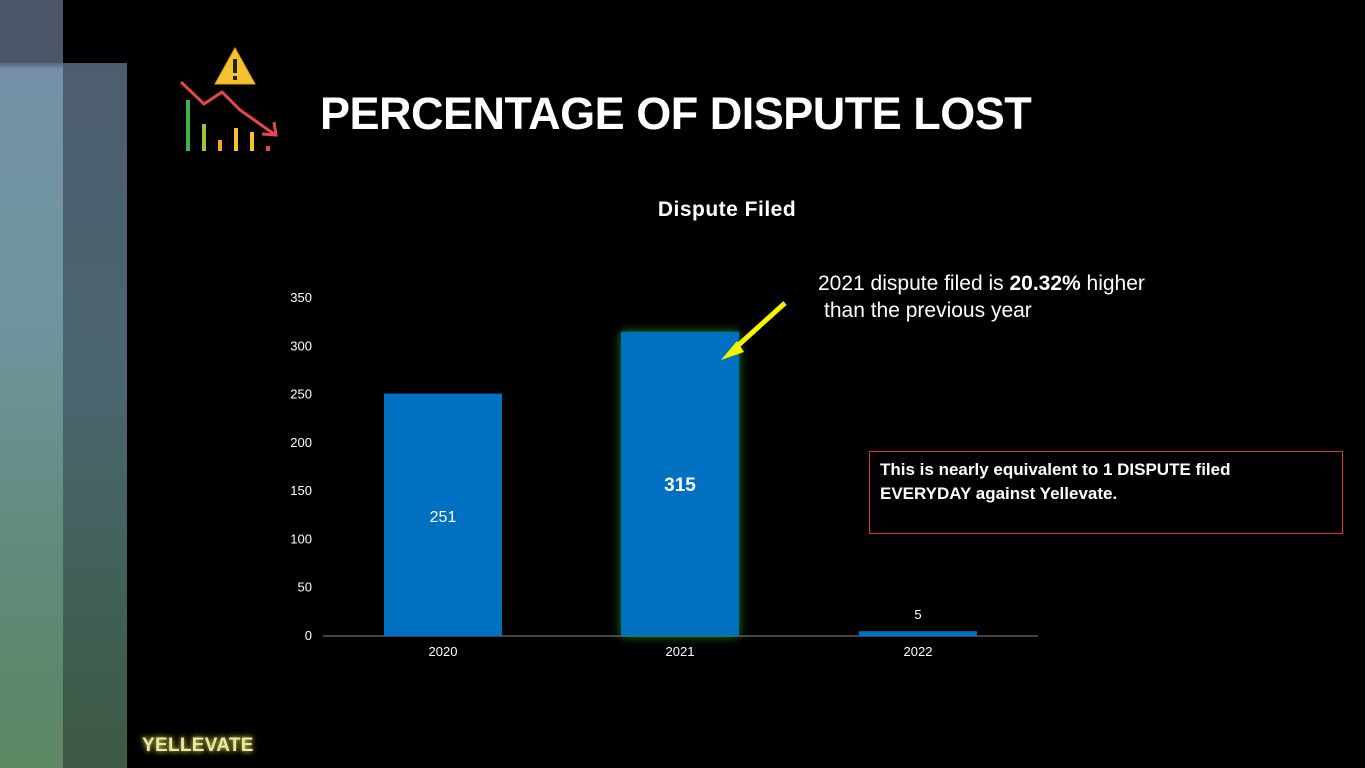 The image size is (1365, 768). I want to click on annotation-line-1: 2021 dispute filed is 20.32% higher, so click(981, 283).